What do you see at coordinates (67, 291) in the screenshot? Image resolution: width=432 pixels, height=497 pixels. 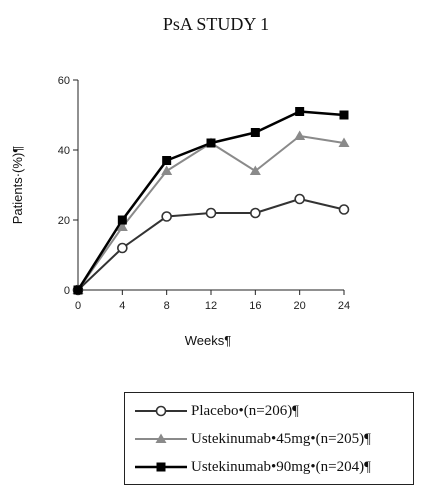 I see `y-tick-label: 0` at bounding box center [67, 291].